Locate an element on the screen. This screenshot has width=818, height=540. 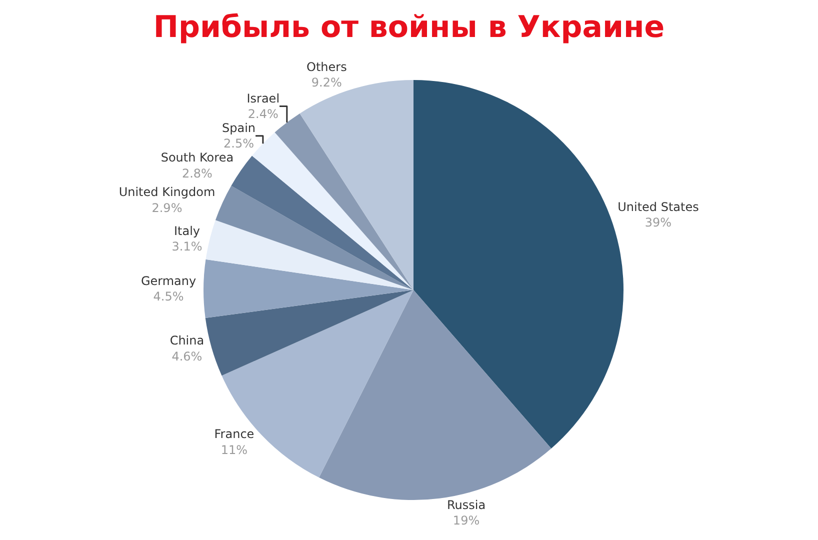
slice-label: South Korea is located at coordinates (197, 157).